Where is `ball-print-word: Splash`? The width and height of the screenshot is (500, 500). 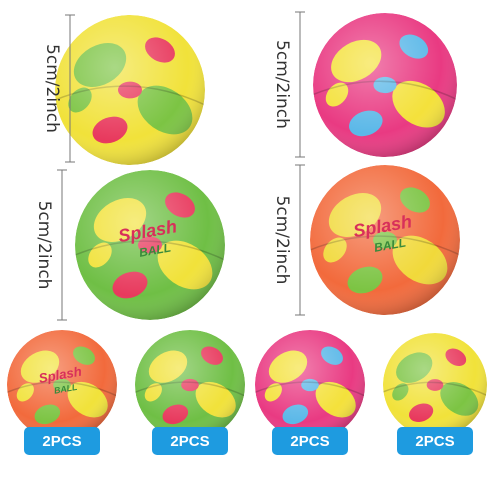
ball-print-word: Splash is located at coordinates (60, 375).